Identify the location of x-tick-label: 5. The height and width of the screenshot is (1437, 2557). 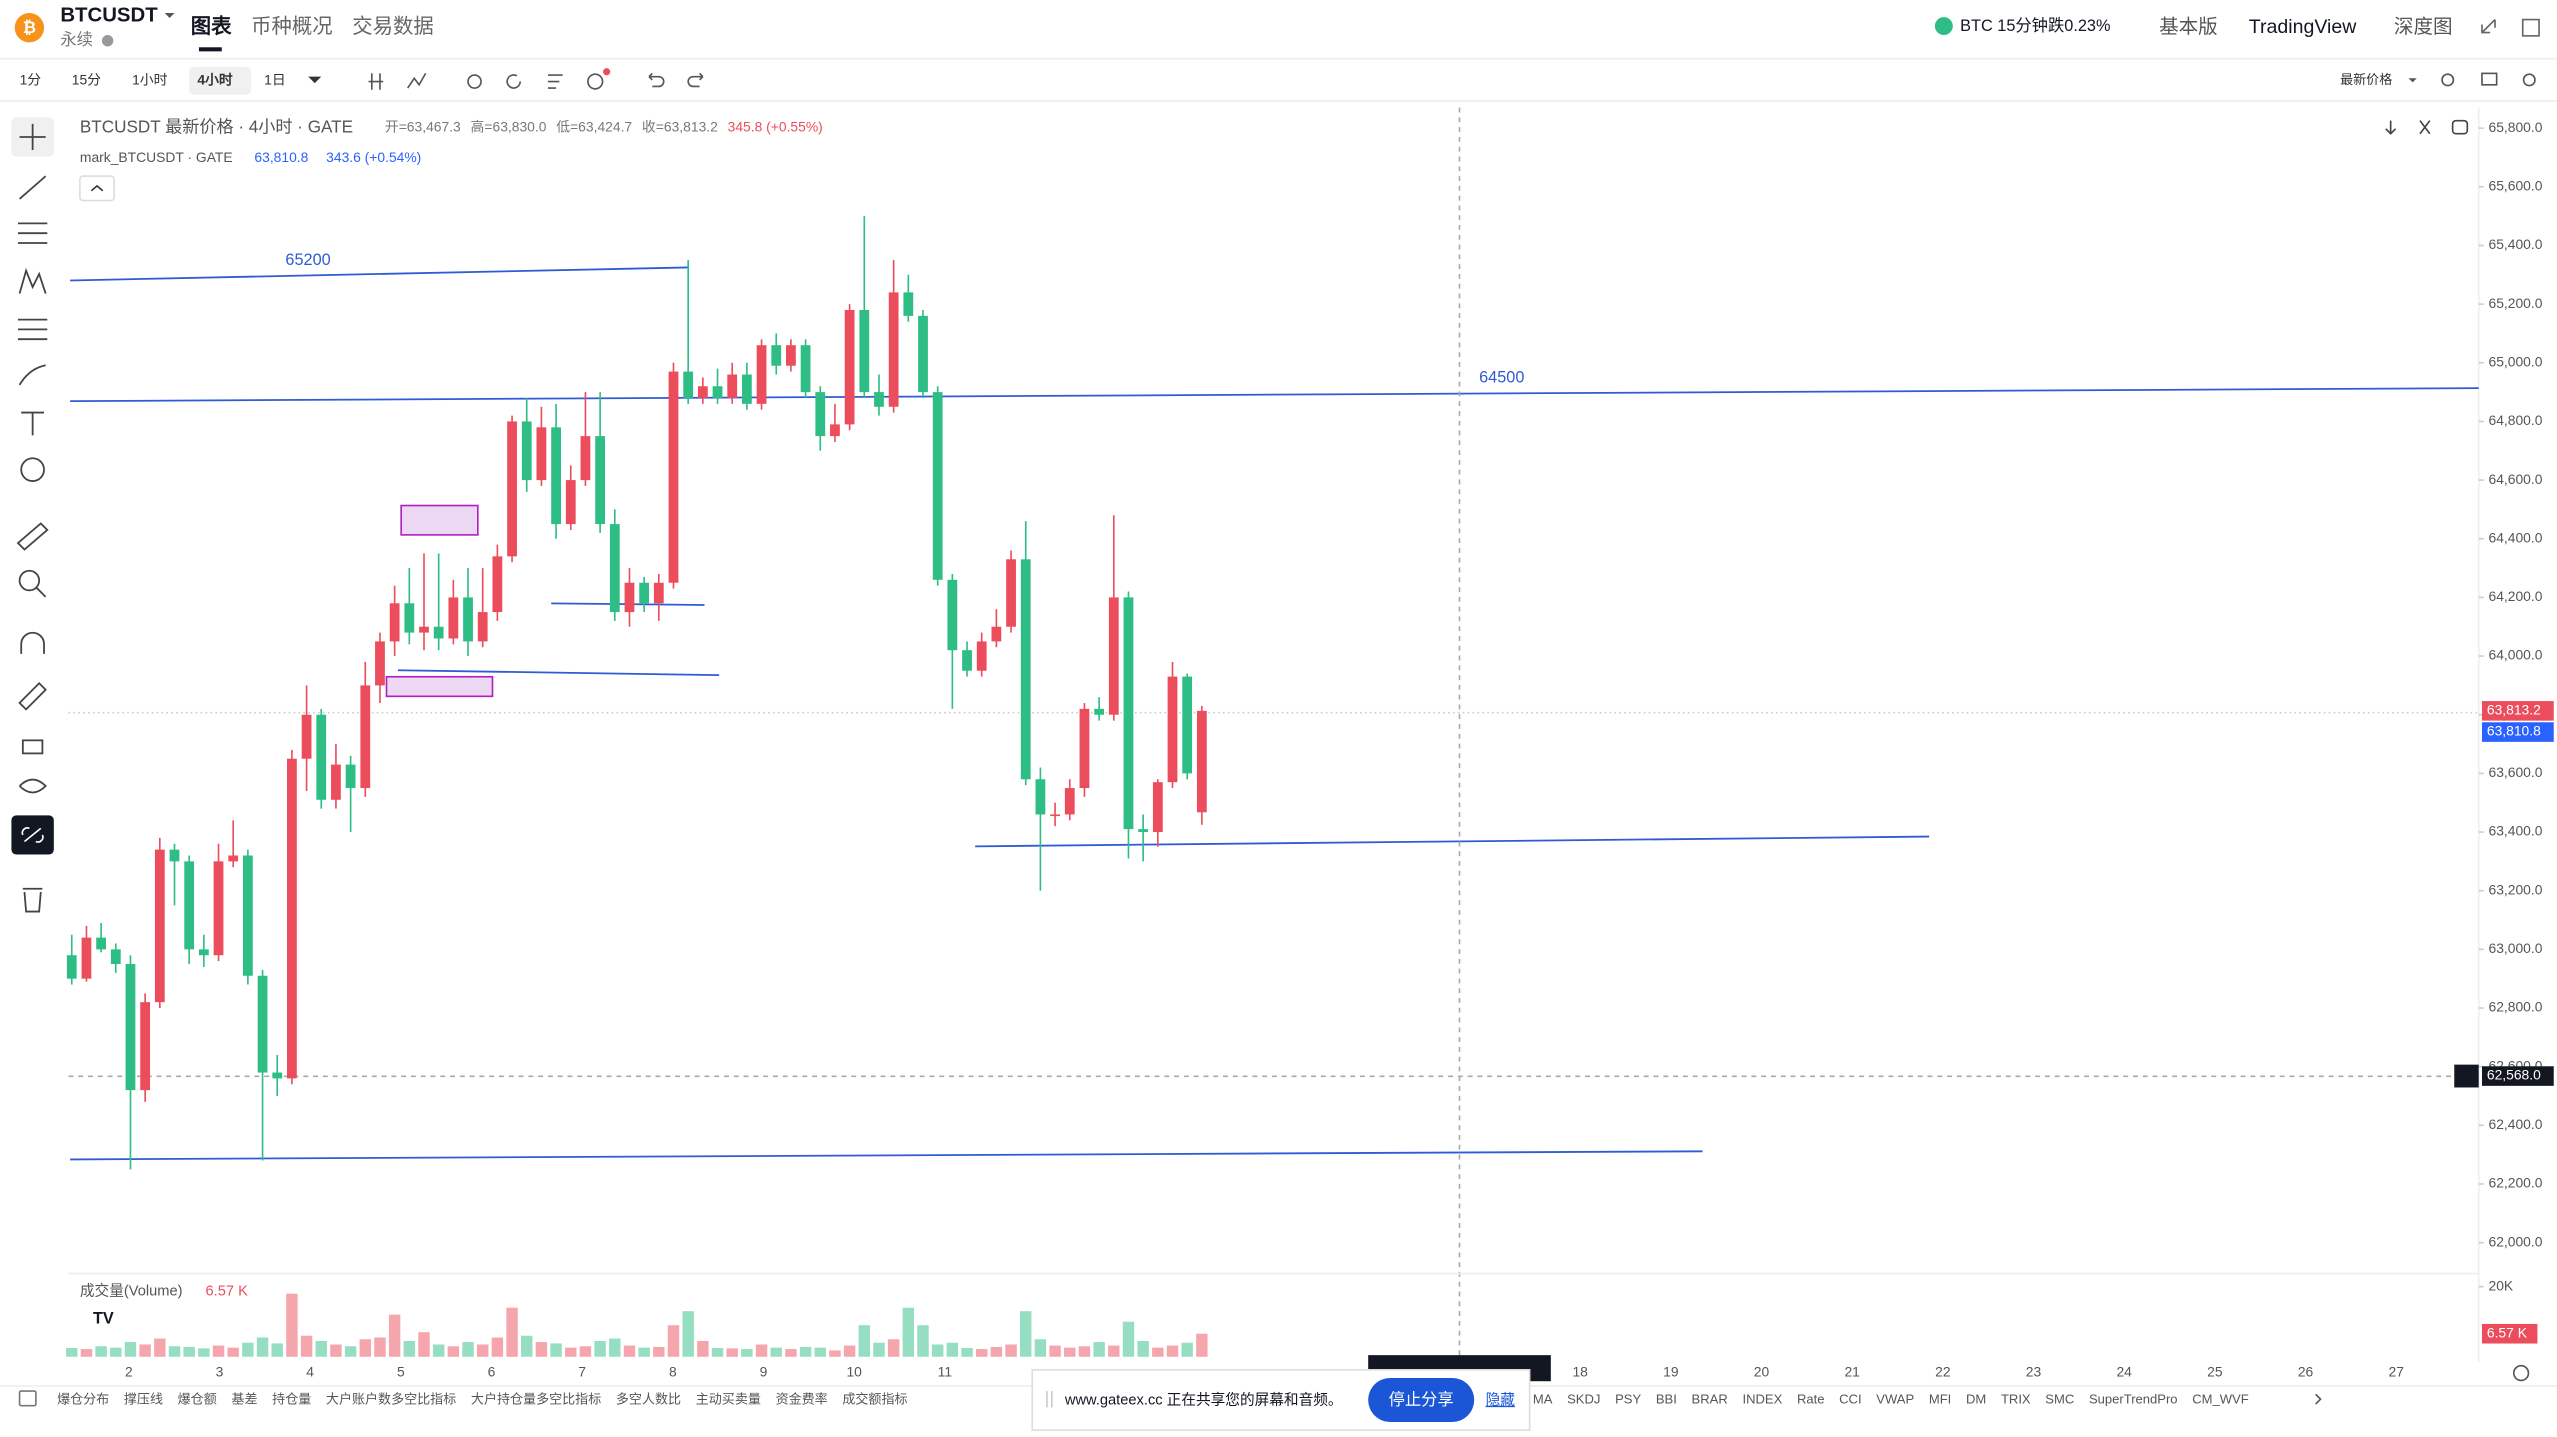
(401, 1372).